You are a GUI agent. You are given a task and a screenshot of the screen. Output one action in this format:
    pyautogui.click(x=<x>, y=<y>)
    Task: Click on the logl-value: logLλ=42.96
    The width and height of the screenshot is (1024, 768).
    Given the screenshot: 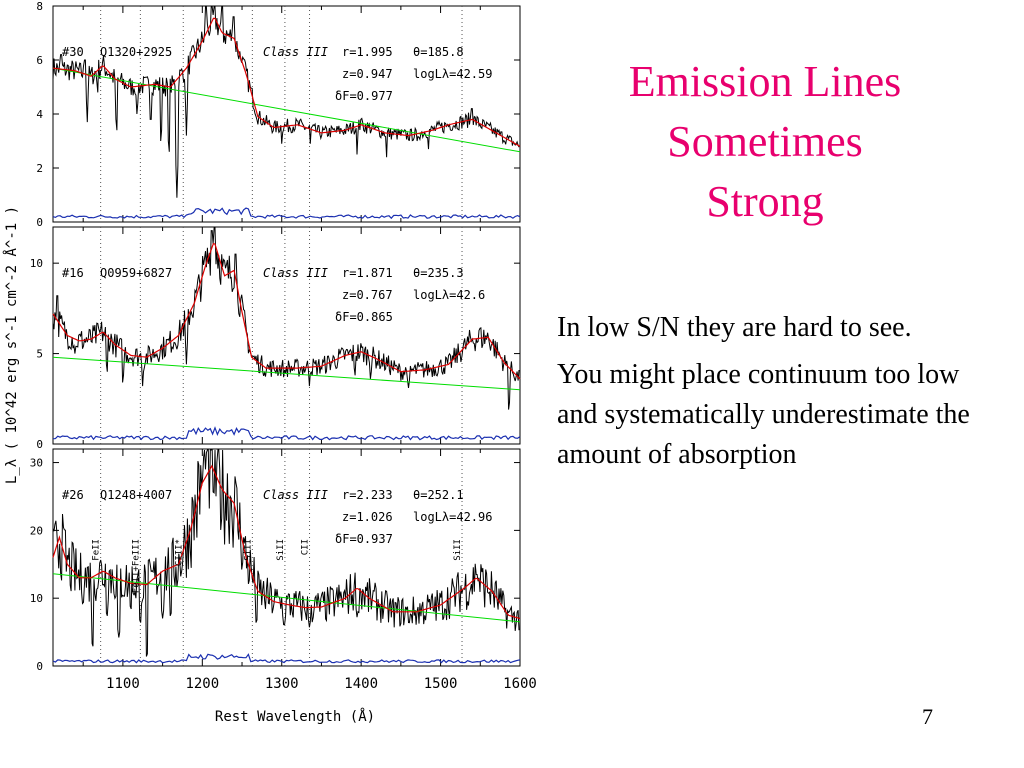 What is the action you would take?
    pyautogui.click(x=452, y=517)
    